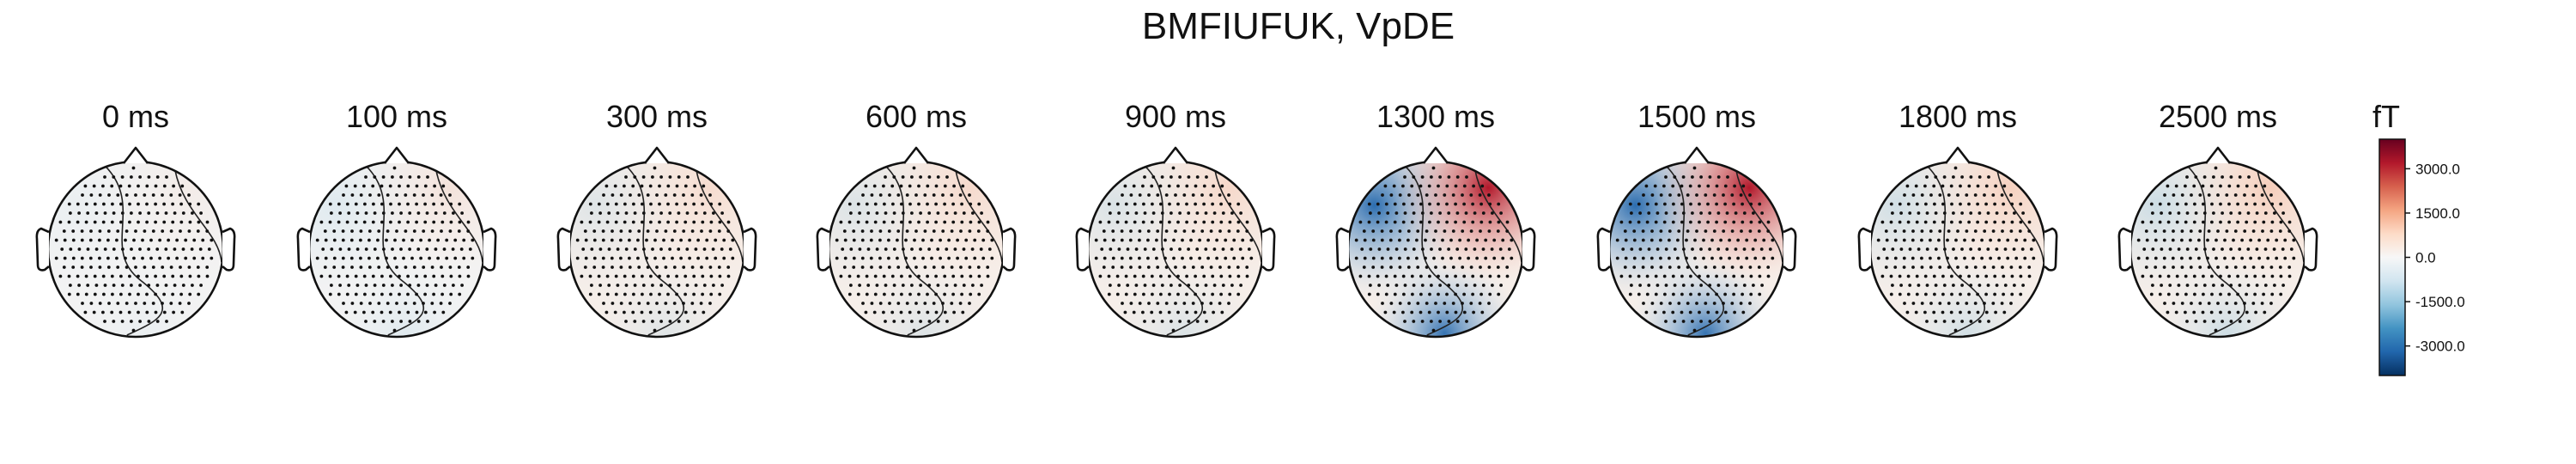 Image resolution: width=2576 pixels, height=464 pixels. What do you see at coordinates (657, 116) in the screenshot?
I see `topomap-time-label: 300 ms` at bounding box center [657, 116].